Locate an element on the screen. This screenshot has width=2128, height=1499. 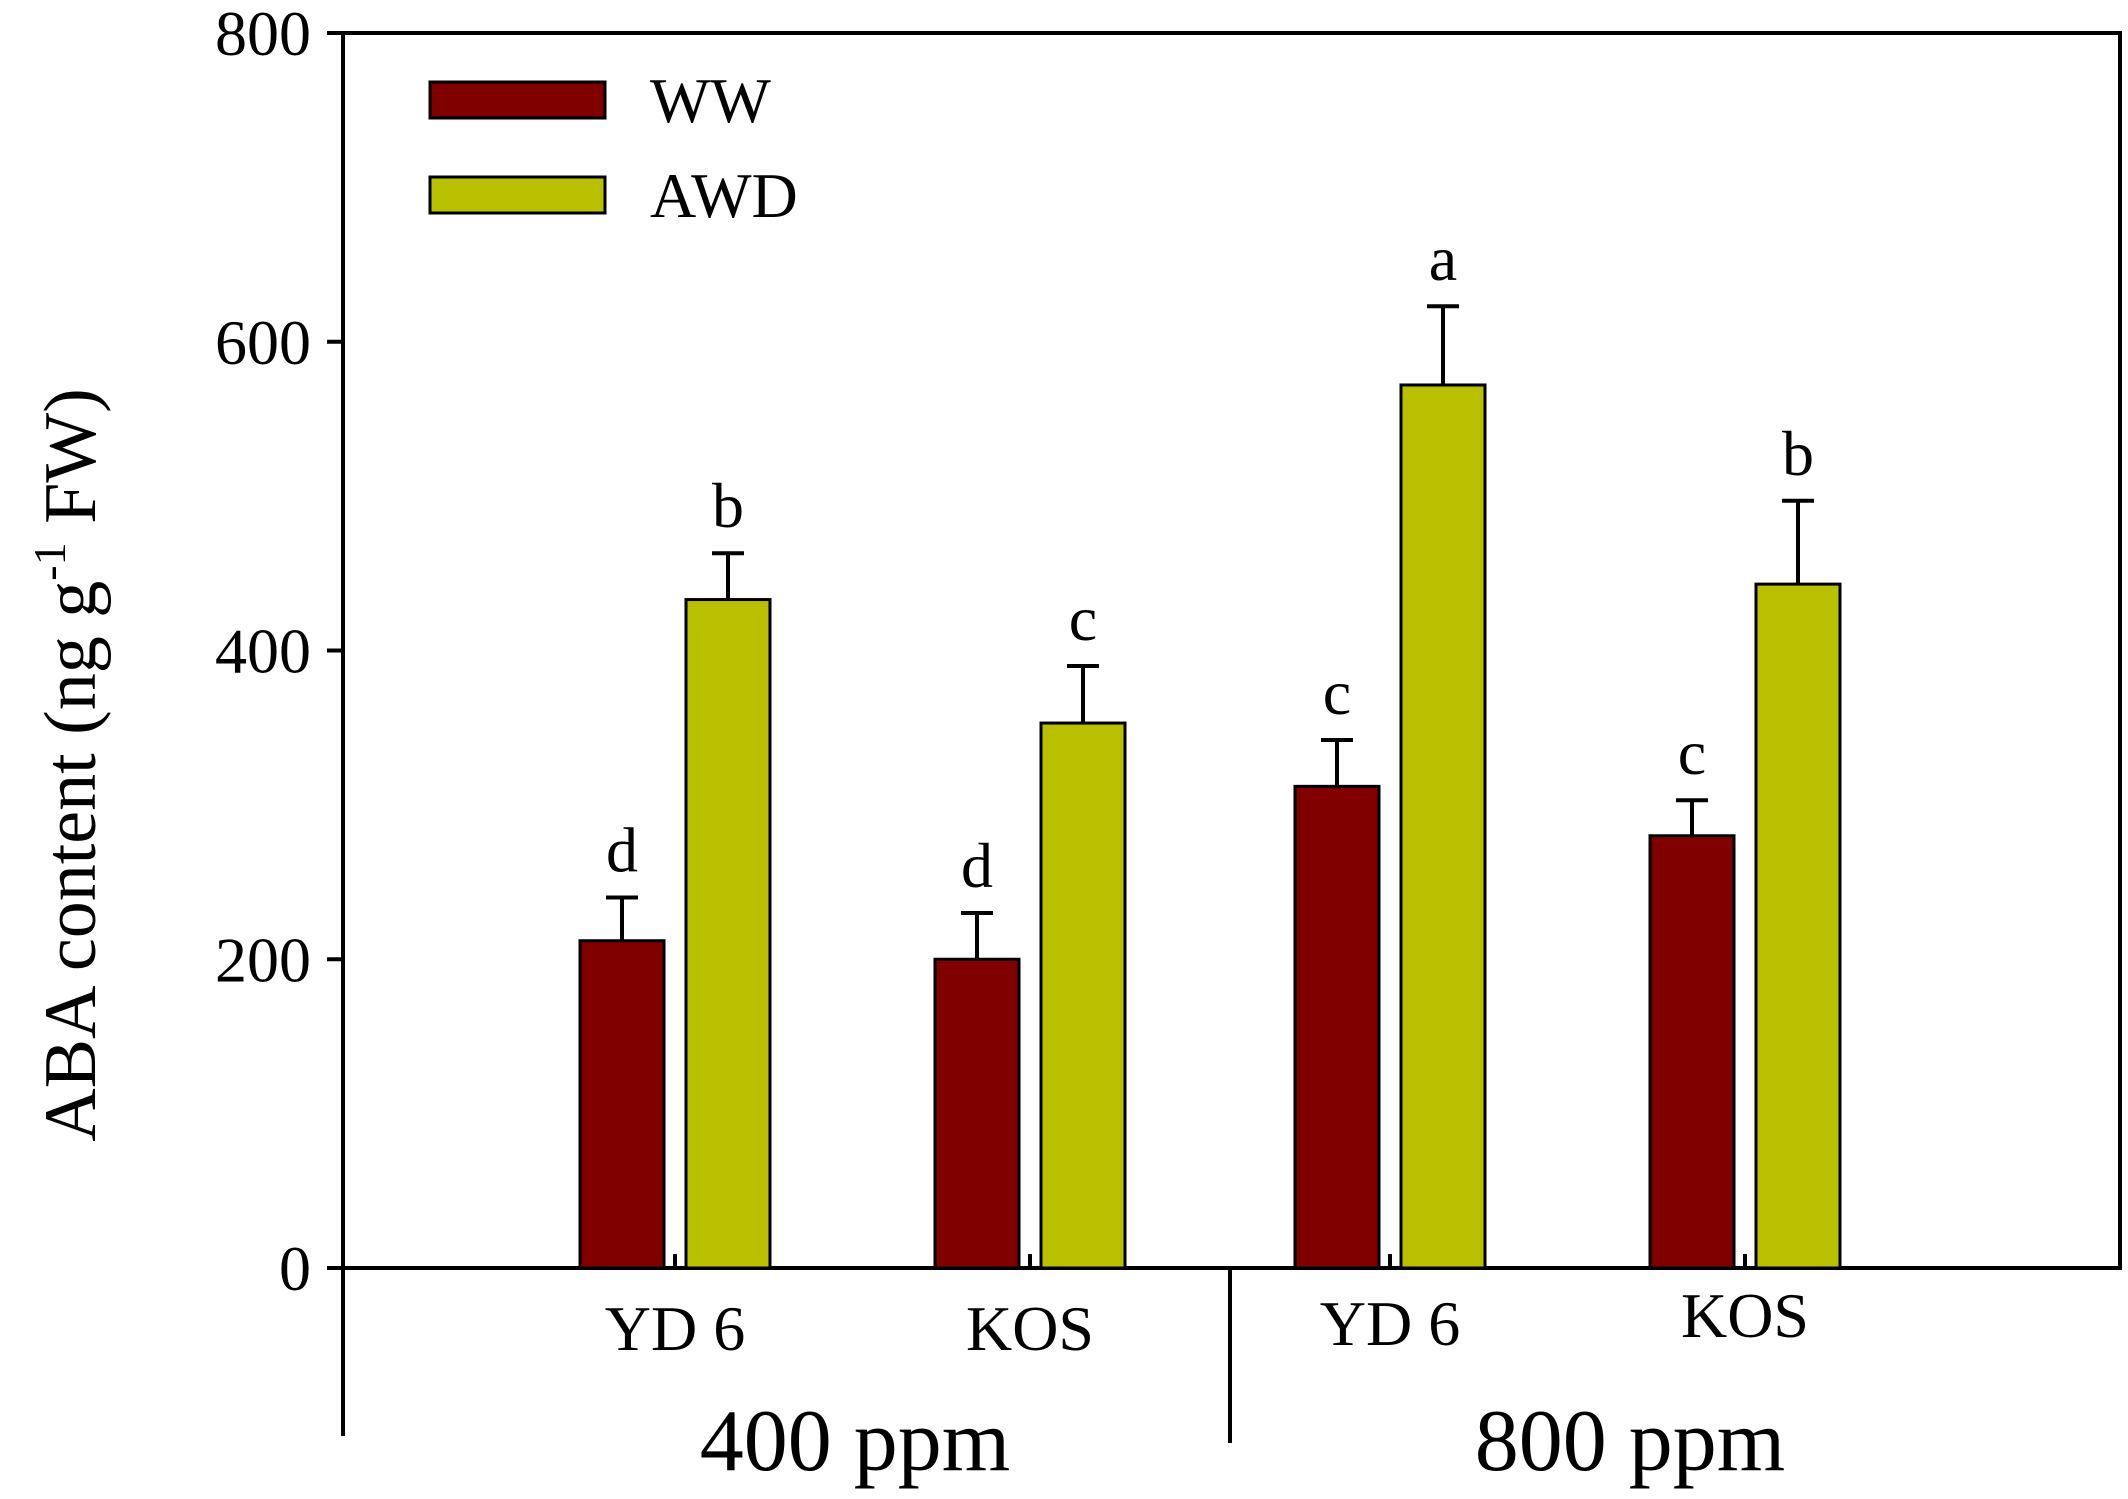
legend-label-ww: WW is located at coordinates (710, 100).